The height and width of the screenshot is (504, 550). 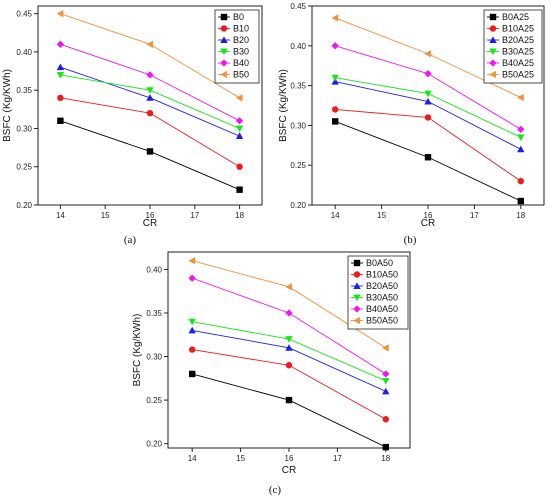 I want to click on series-B50, so click(x=149, y=55).